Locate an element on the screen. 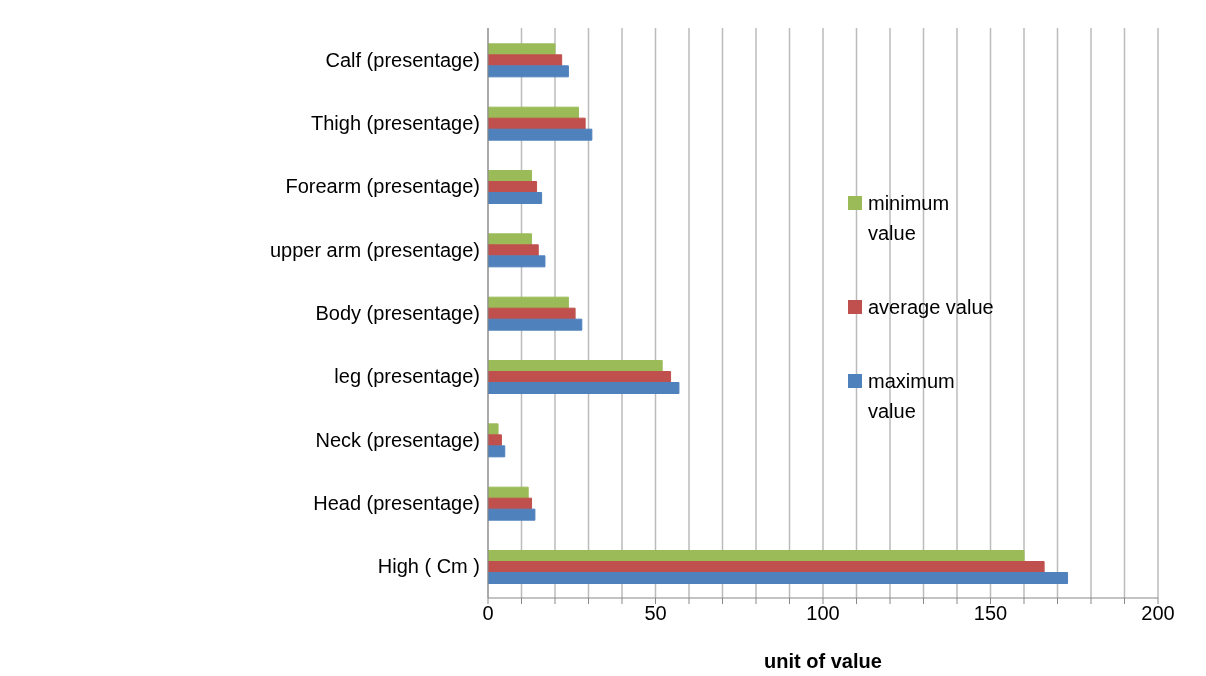 Image resolution: width=1206 pixels, height=676 pixels. y-tick-label: Calf (presentage) is located at coordinates (402, 59).